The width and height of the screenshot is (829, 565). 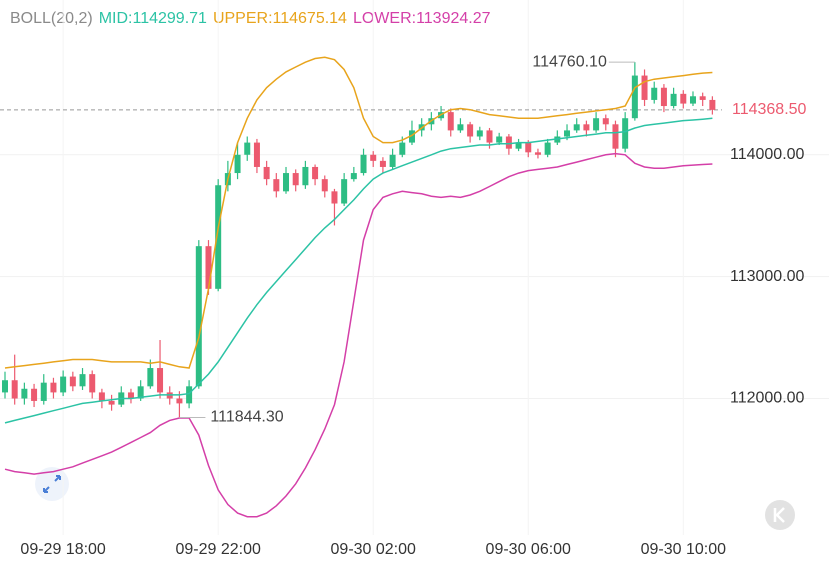 I want to click on expand-button, so click(x=52, y=484).